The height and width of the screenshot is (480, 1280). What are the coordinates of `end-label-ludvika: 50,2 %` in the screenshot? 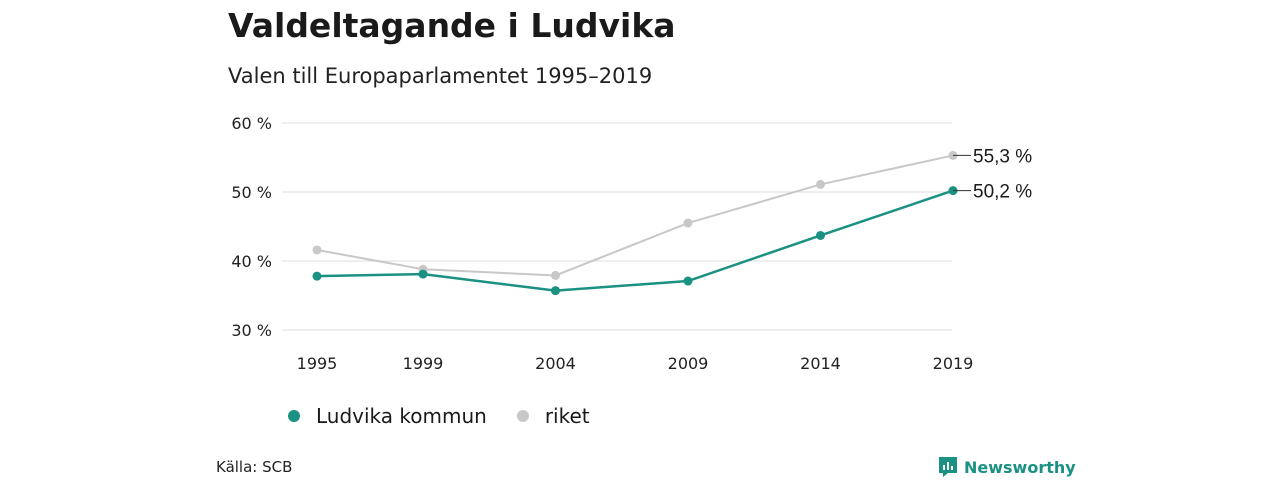 It's located at (1002, 192).